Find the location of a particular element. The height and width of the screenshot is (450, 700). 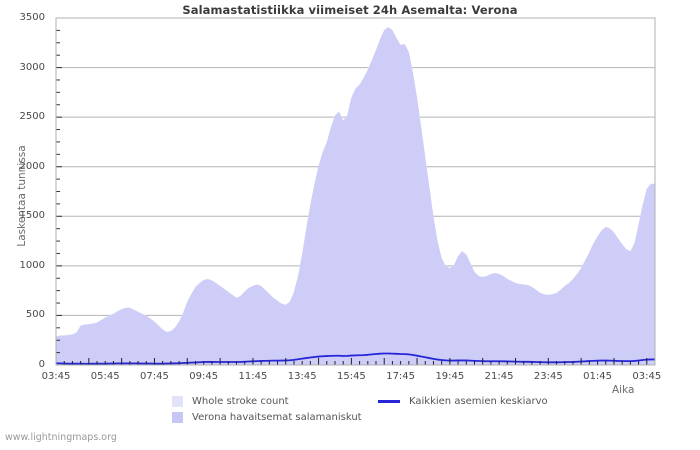

x-tick-label: 17:45 is located at coordinates (401, 376).